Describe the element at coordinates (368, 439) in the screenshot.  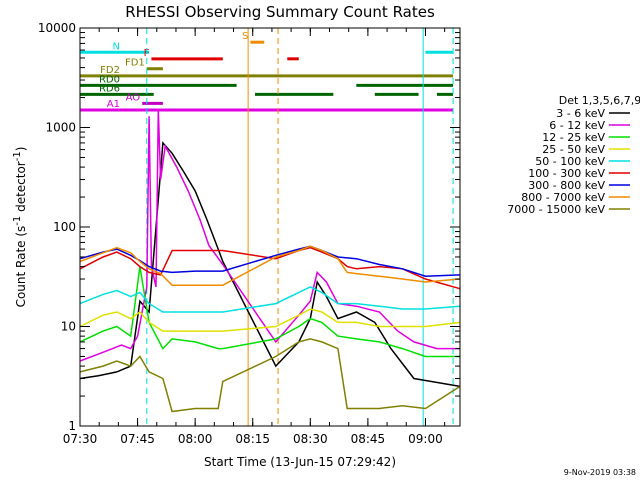
I see `x-tick-label: 08:45` at that location.